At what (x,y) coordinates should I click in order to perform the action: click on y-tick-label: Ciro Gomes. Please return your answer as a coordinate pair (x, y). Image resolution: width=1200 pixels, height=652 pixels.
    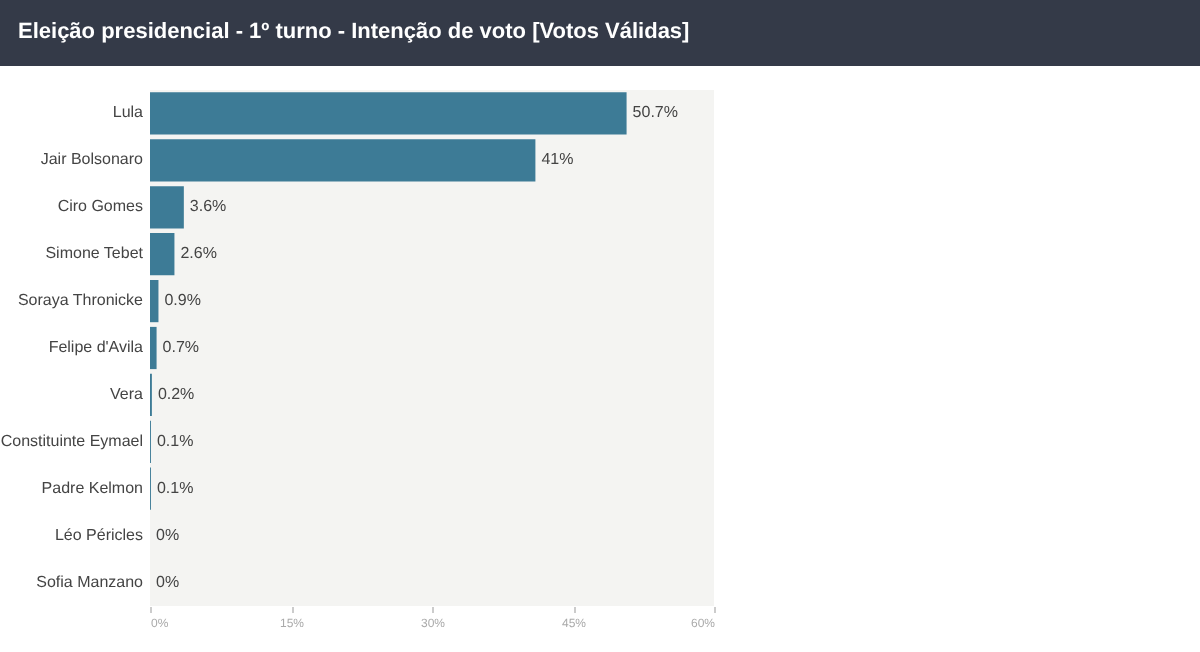
    Looking at the image, I should click on (100, 206).